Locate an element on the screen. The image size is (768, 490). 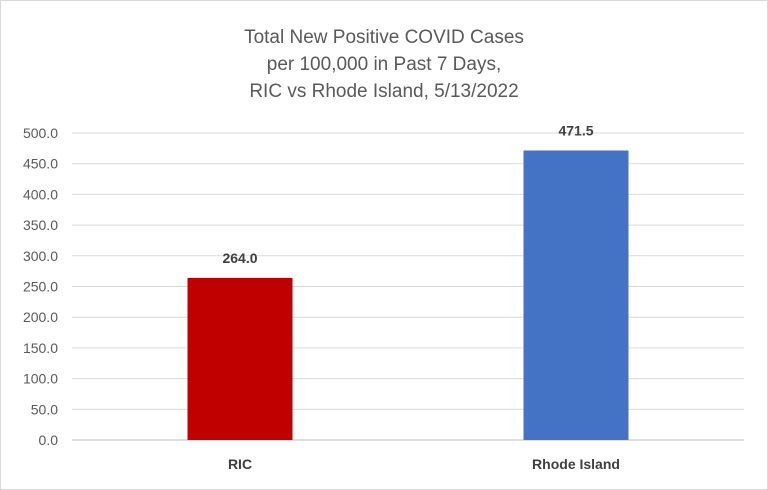
chart-title-line-1: Total New Positive COVID Cases is located at coordinates (384, 37).